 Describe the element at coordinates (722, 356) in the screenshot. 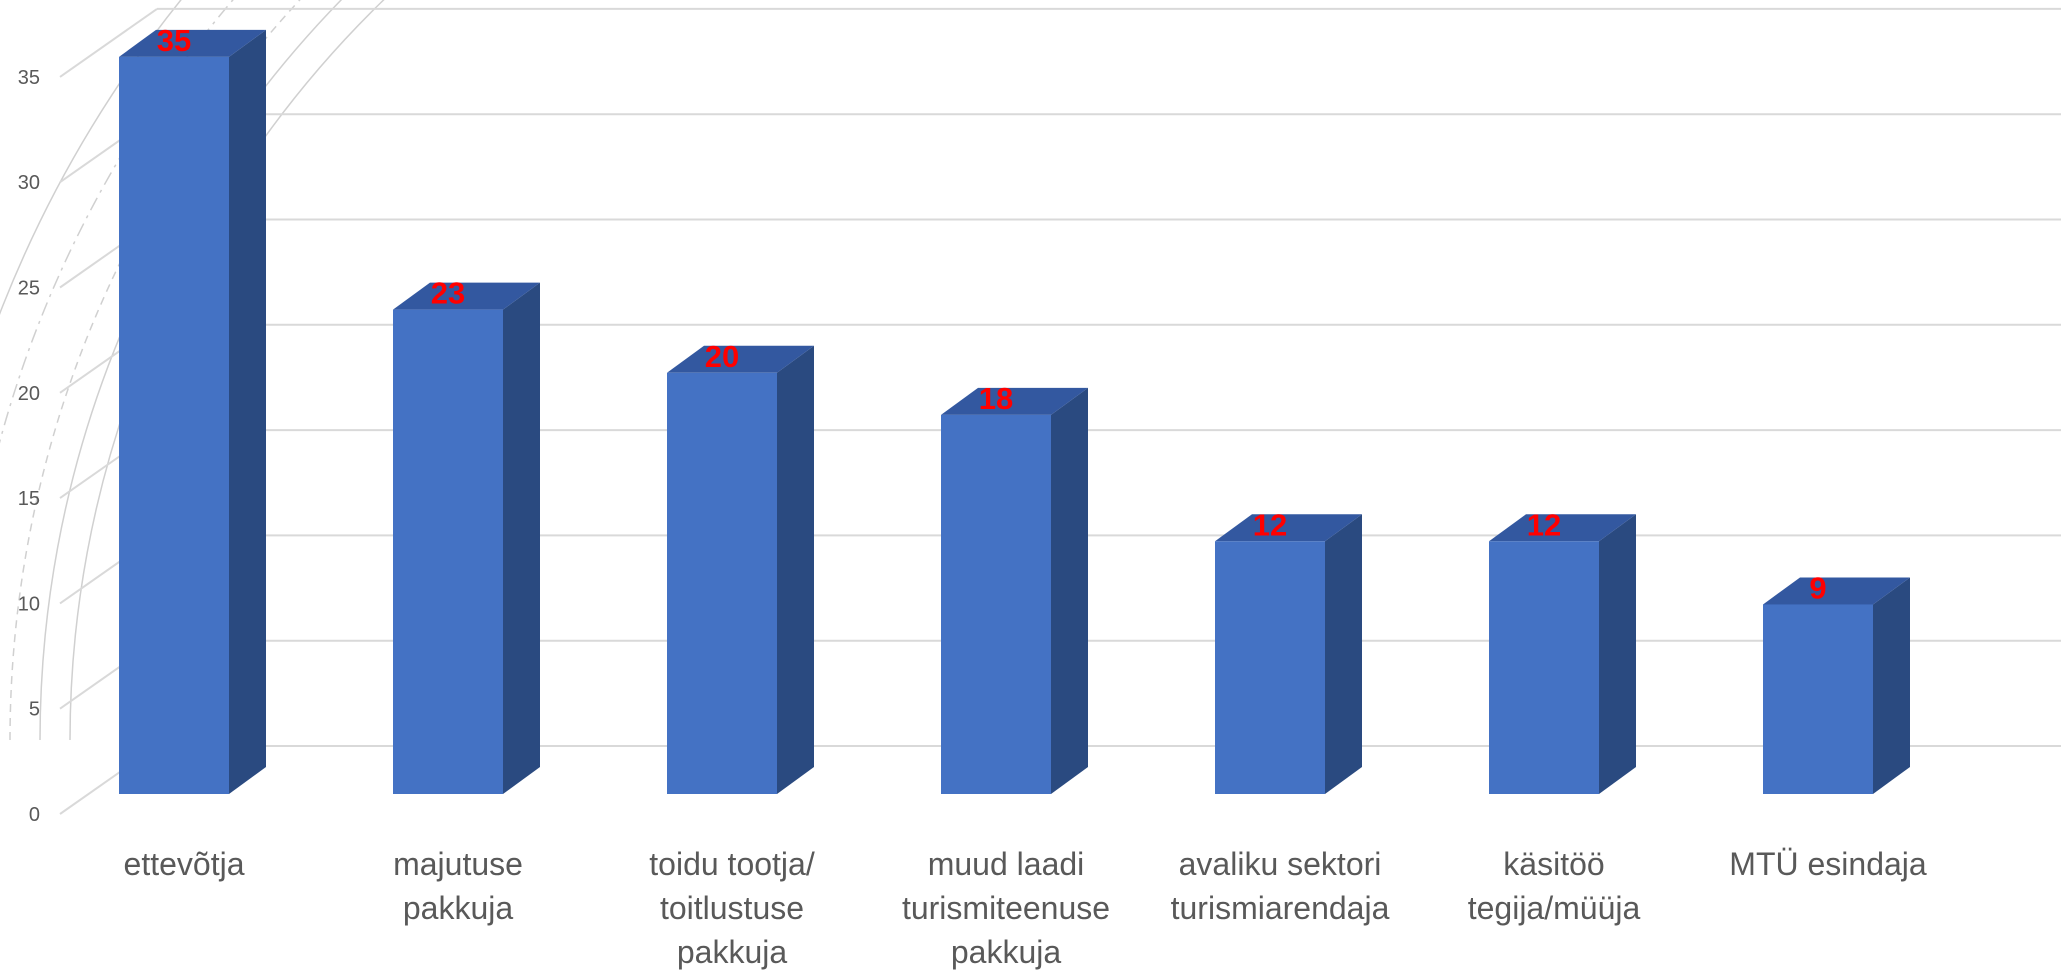

I see `data-label-2: 20` at that location.